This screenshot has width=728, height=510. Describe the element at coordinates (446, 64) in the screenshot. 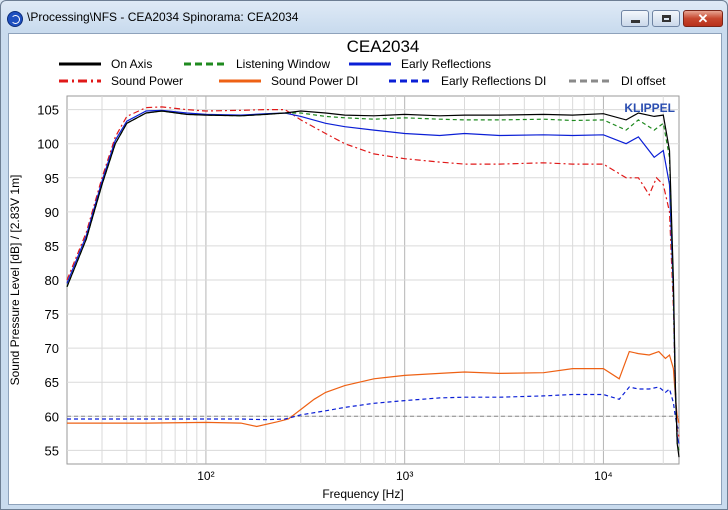

I see `legend-label: Early Reflections` at that location.